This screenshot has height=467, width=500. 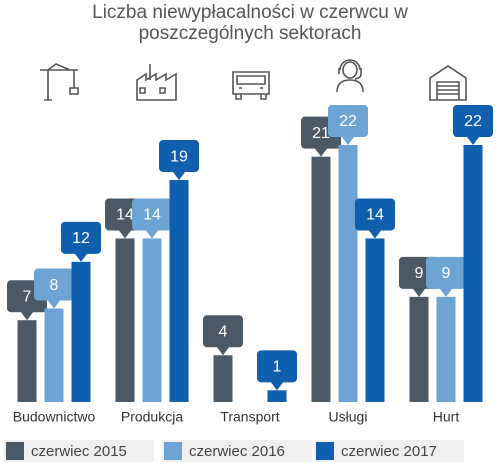 I want to click on x-tick-label: Transport, so click(x=250, y=417).